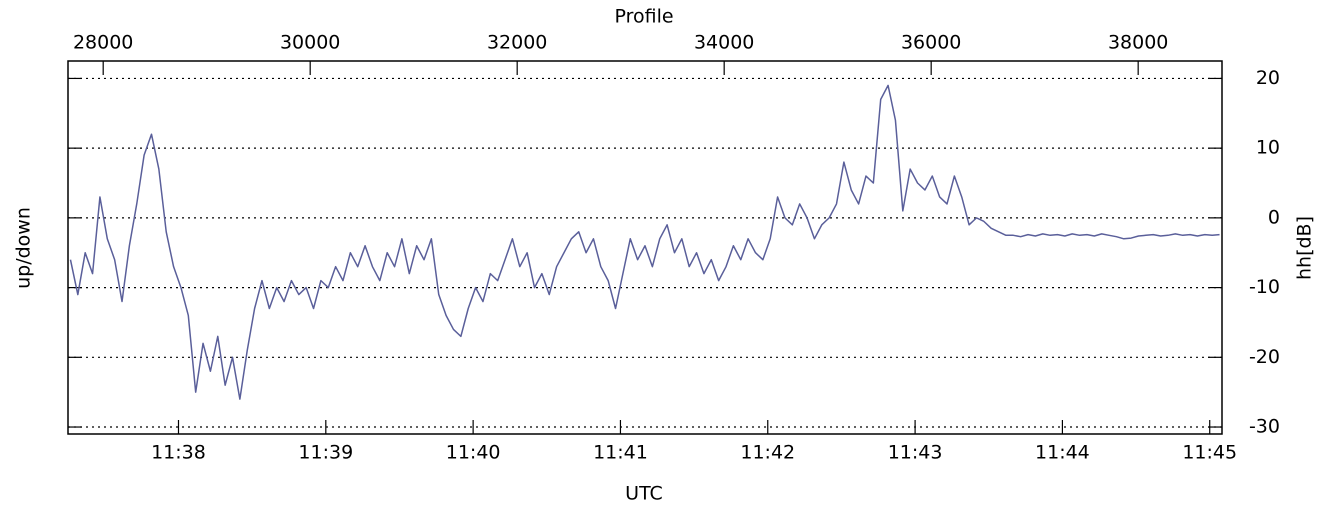 The width and height of the screenshot is (1329, 512). I want to click on x-axis-label: UTC, so click(644, 494).